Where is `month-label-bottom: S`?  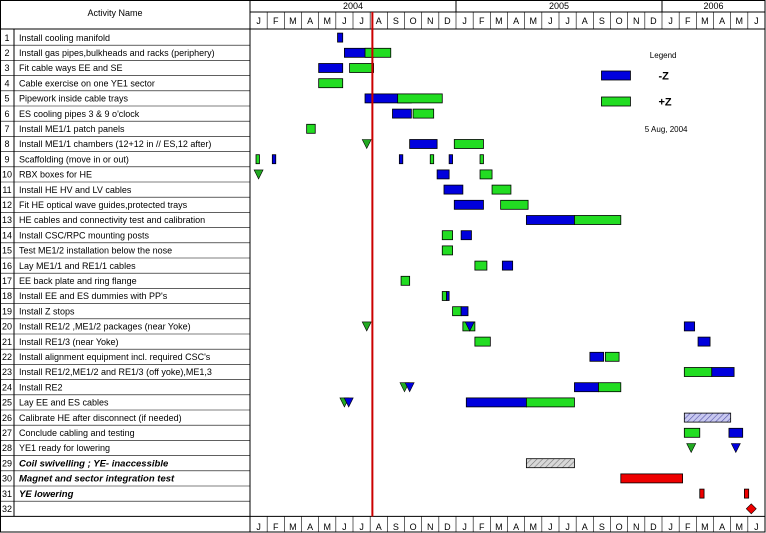
month-label-bottom: S is located at coordinates (396, 527).